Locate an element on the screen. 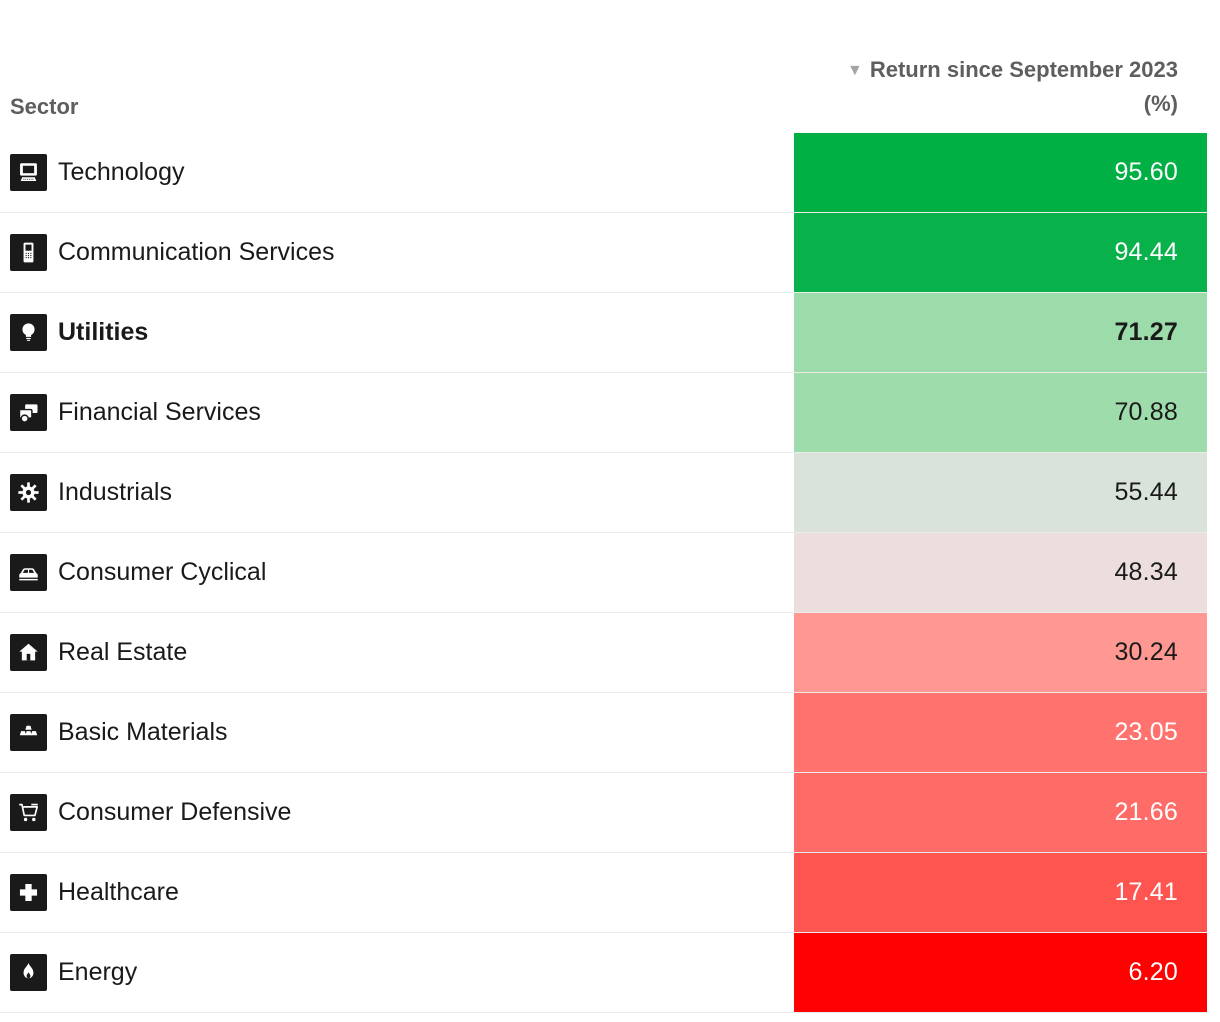  return-value-cell: 94.44 is located at coordinates (1000, 252).